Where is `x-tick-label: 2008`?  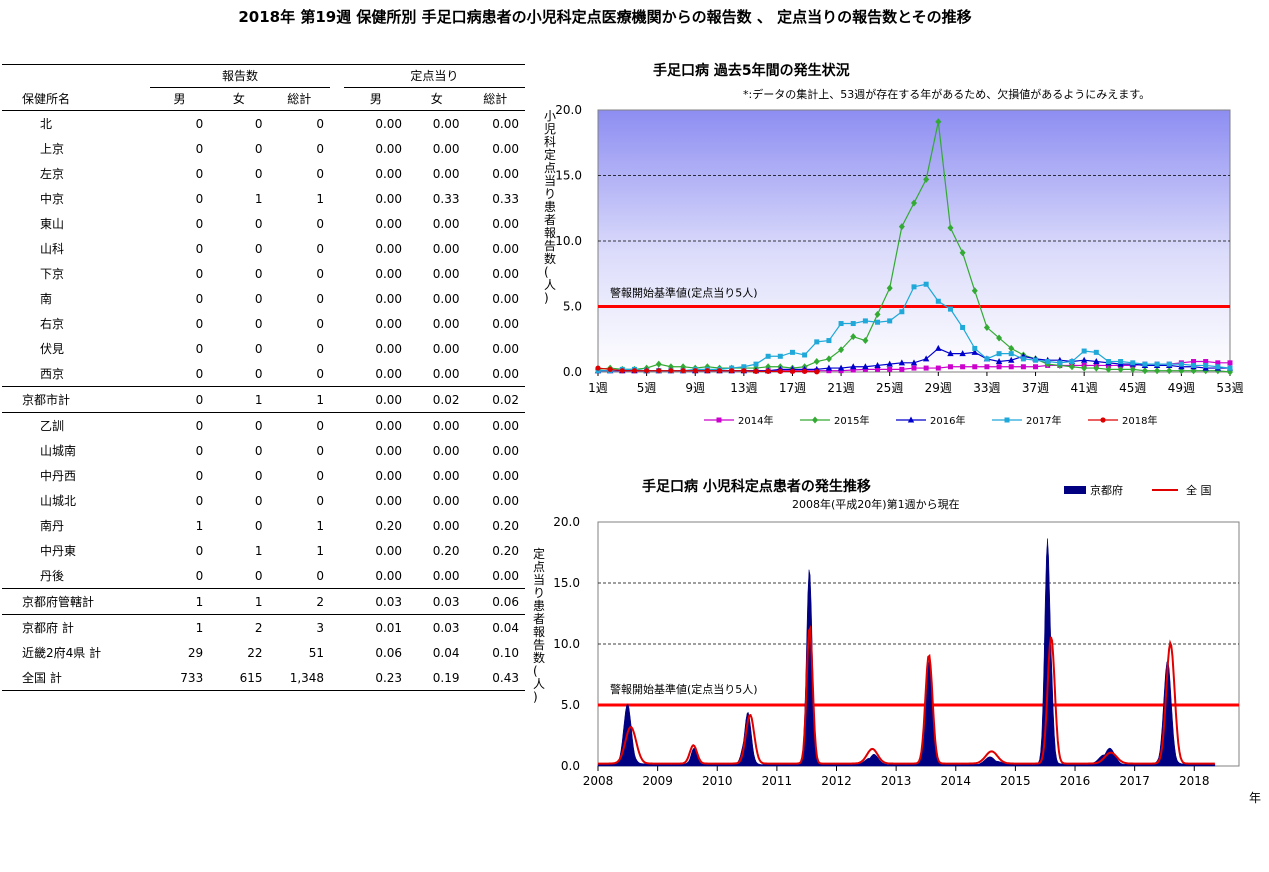 x-tick-label: 2008 is located at coordinates (598, 781).